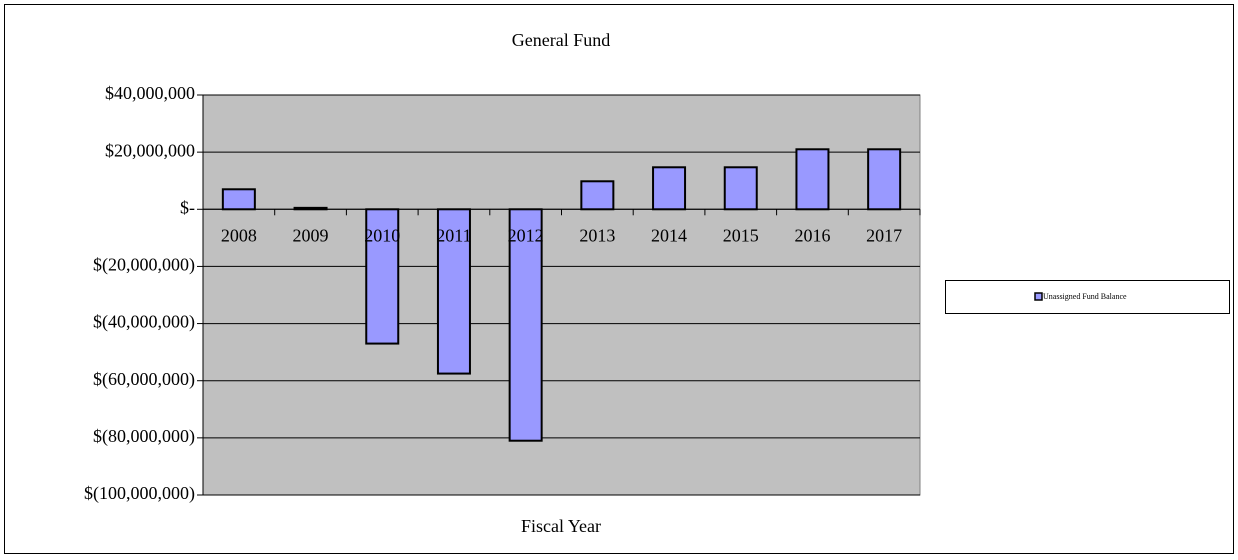  I want to click on x-tick-label: 2008, so click(239, 235).